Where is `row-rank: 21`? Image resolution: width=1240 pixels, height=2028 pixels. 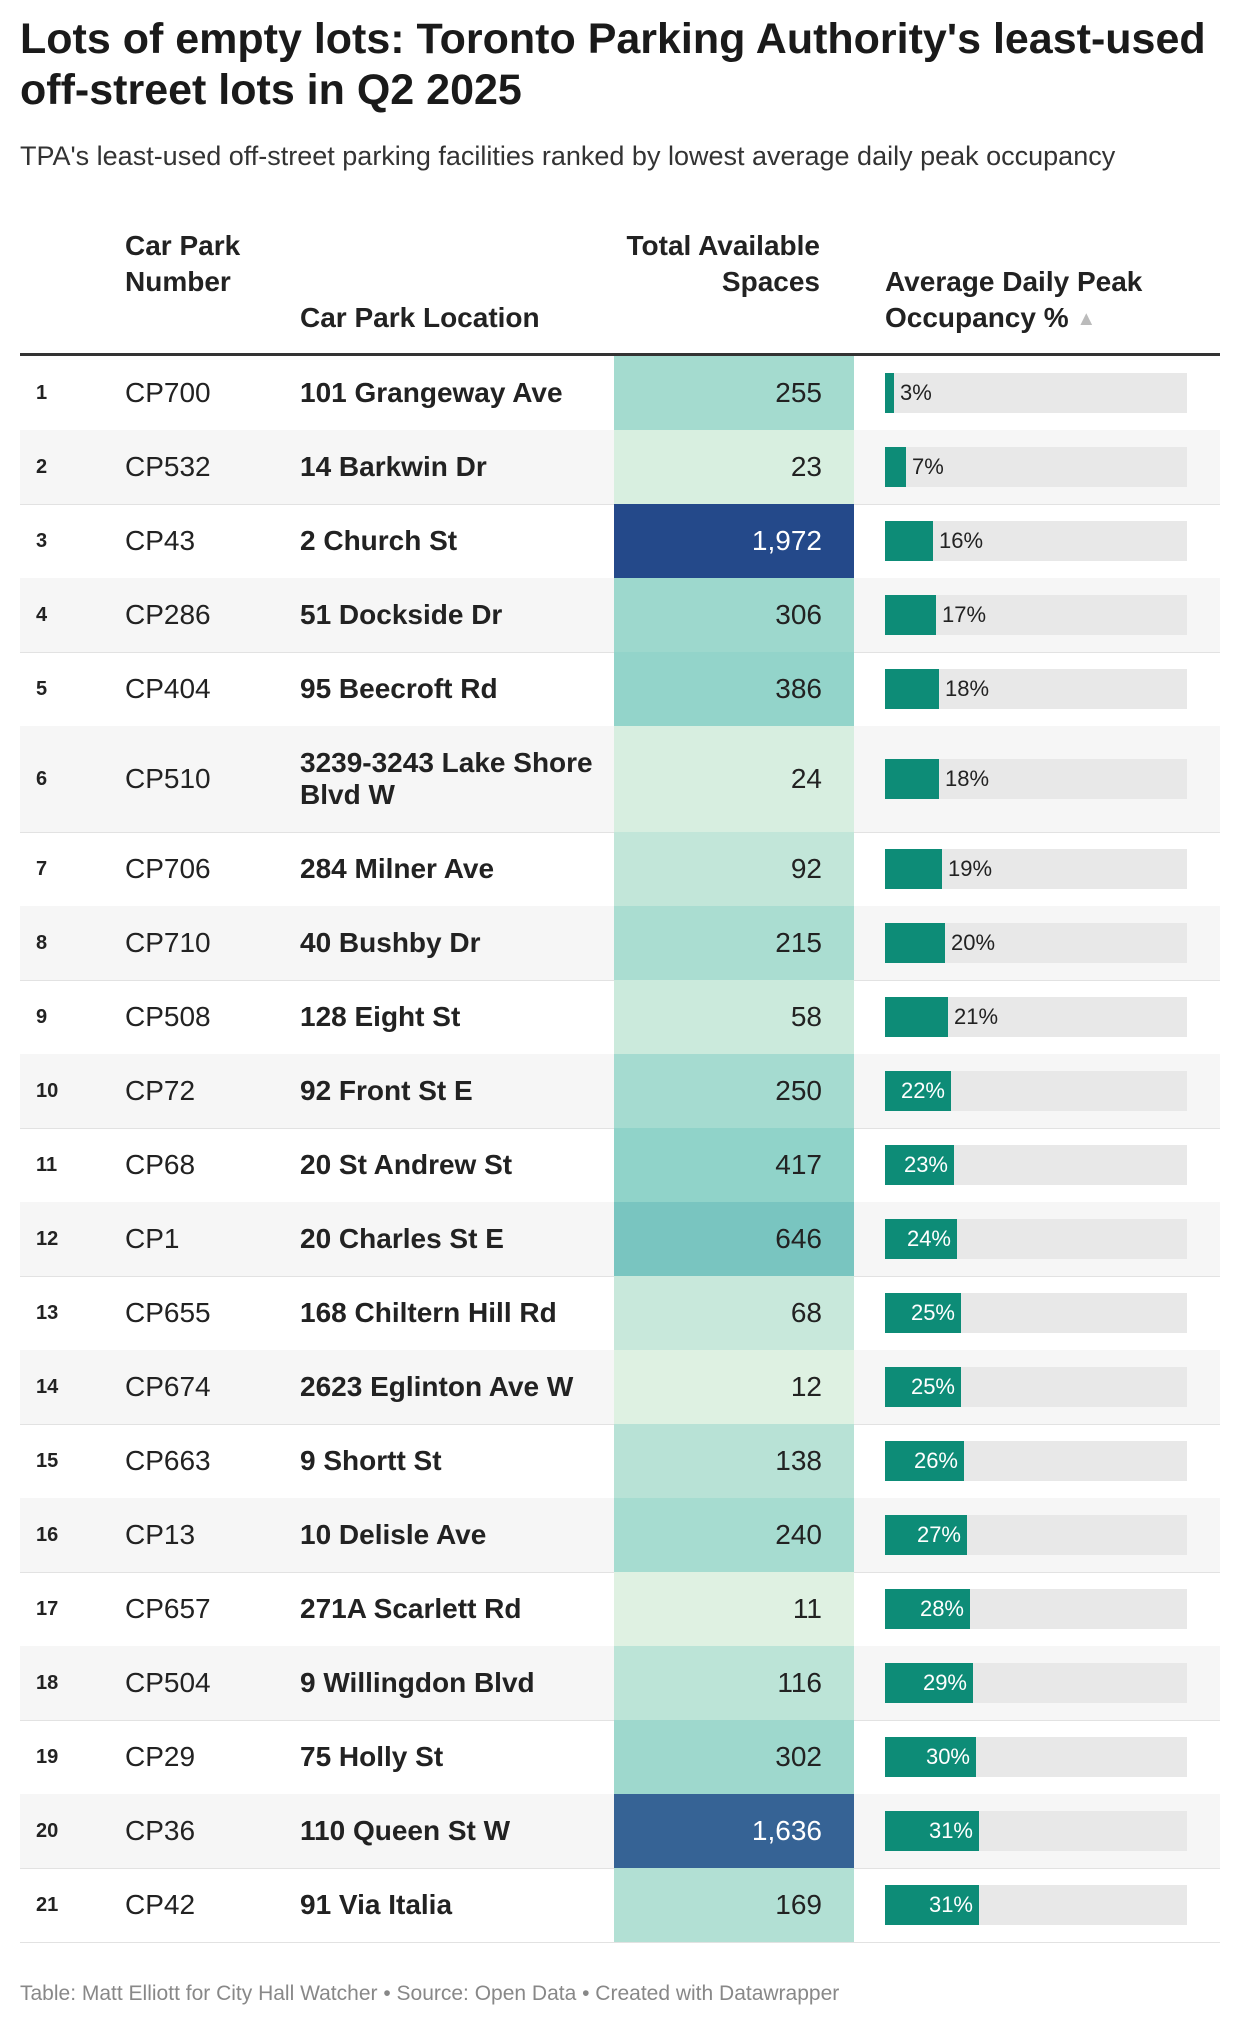
row-rank: 21 is located at coordinates (47, 1904).